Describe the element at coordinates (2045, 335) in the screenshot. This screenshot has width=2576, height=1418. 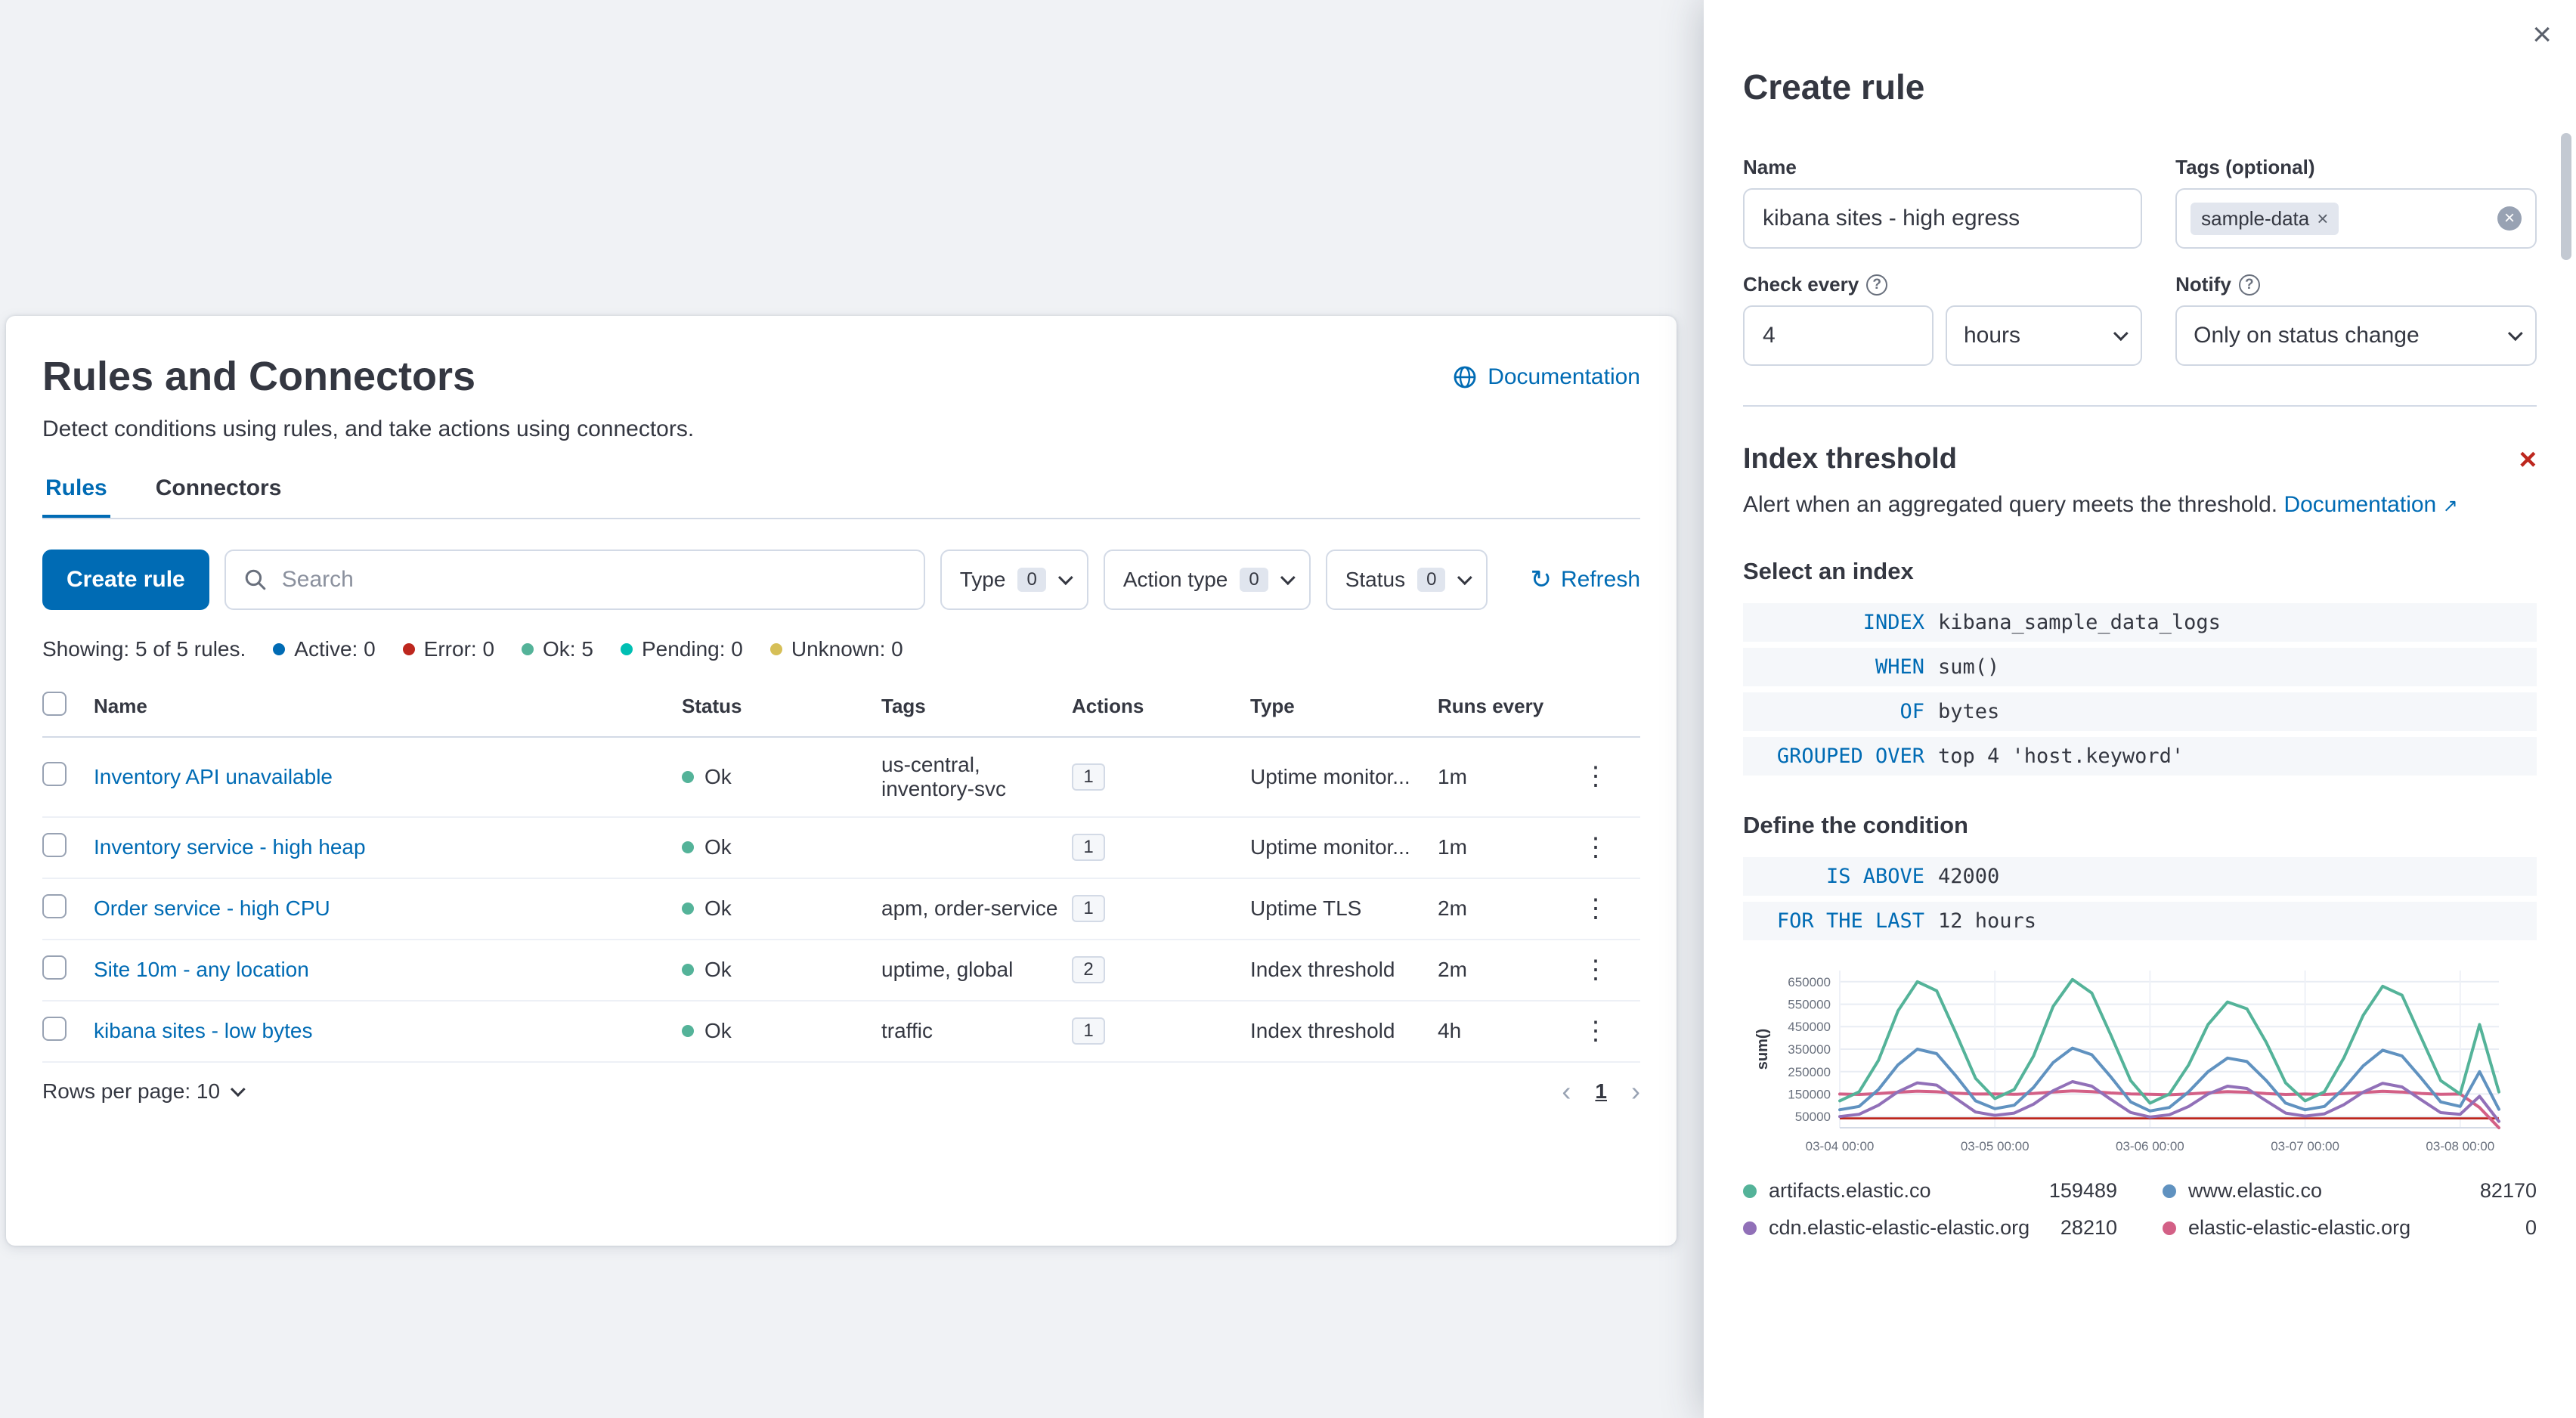
I see `check-every-unit-select: hours` at that location.